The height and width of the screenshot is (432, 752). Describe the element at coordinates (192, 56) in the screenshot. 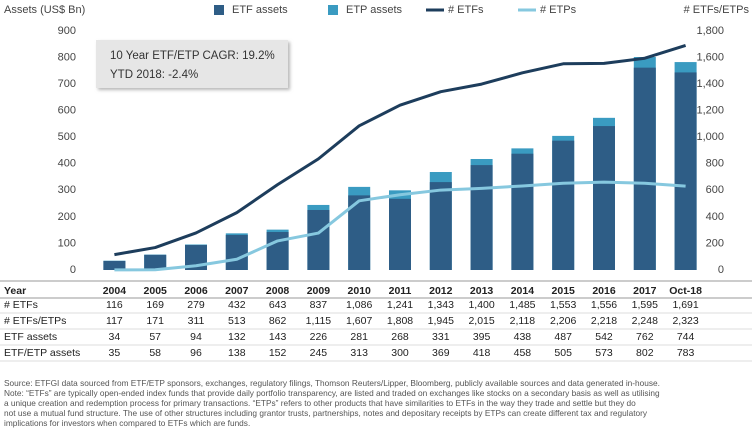

I see `annotation: 10 Year ETF/ETP CAGR: 19.2%` at that location.